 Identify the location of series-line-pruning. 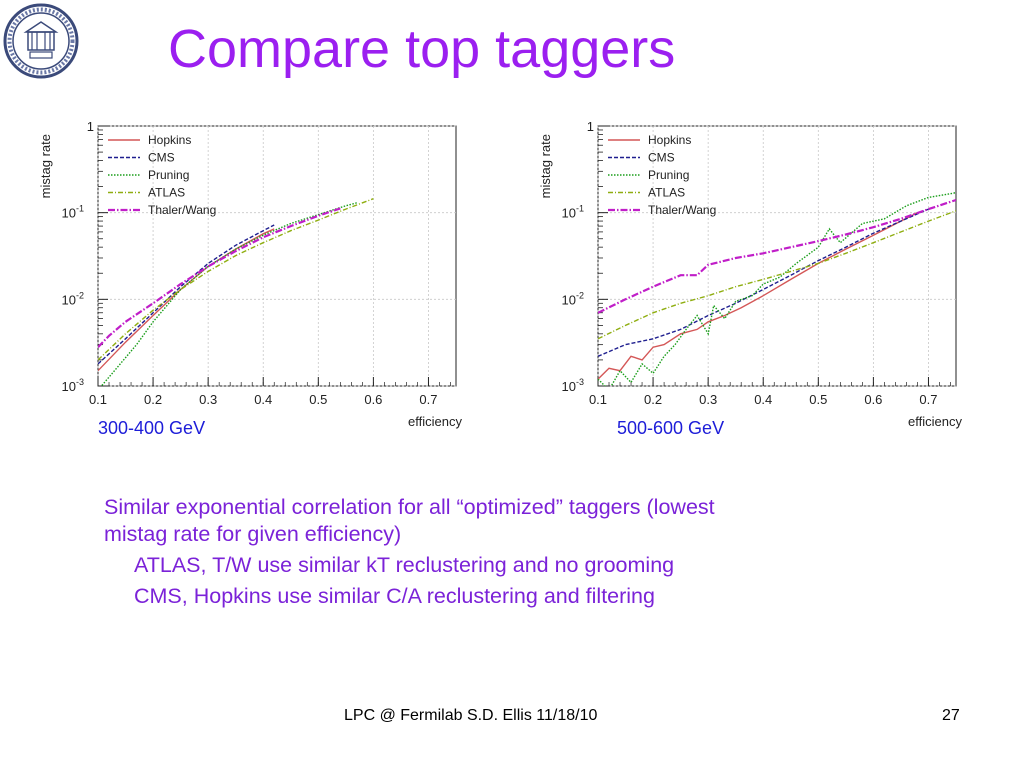
(777, 289).